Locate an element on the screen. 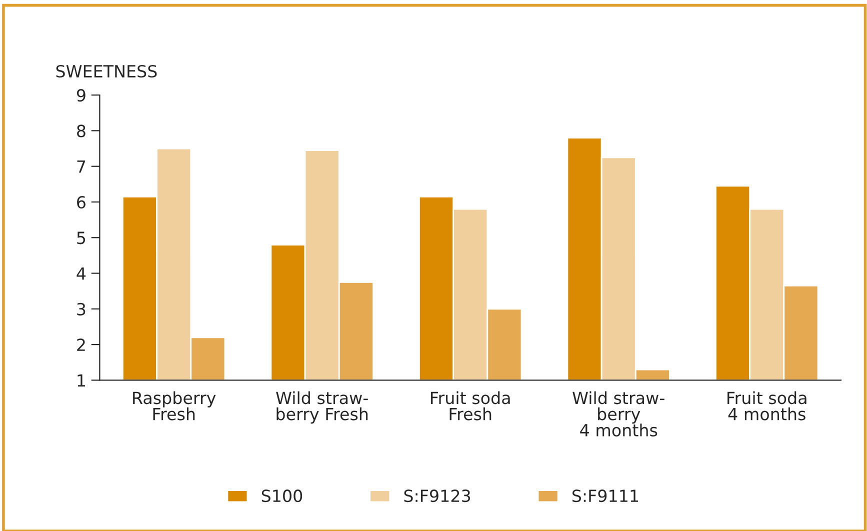 The height and width of the screenshot is (531, 867). y-tick-label: 4 is located at coordinates (81, 273).